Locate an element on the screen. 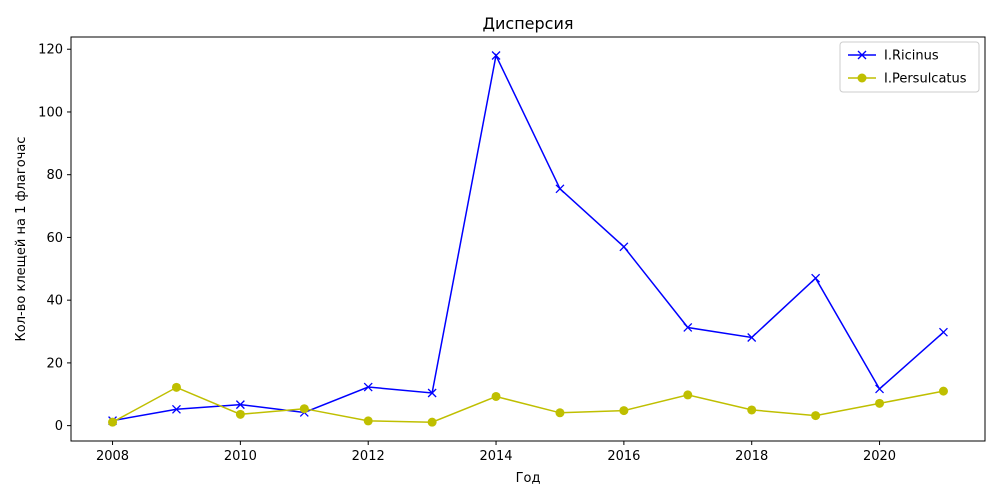 This screenshot has width=1000, height=500. x-tick-label: 2014 is located at coordinates (495, 456).